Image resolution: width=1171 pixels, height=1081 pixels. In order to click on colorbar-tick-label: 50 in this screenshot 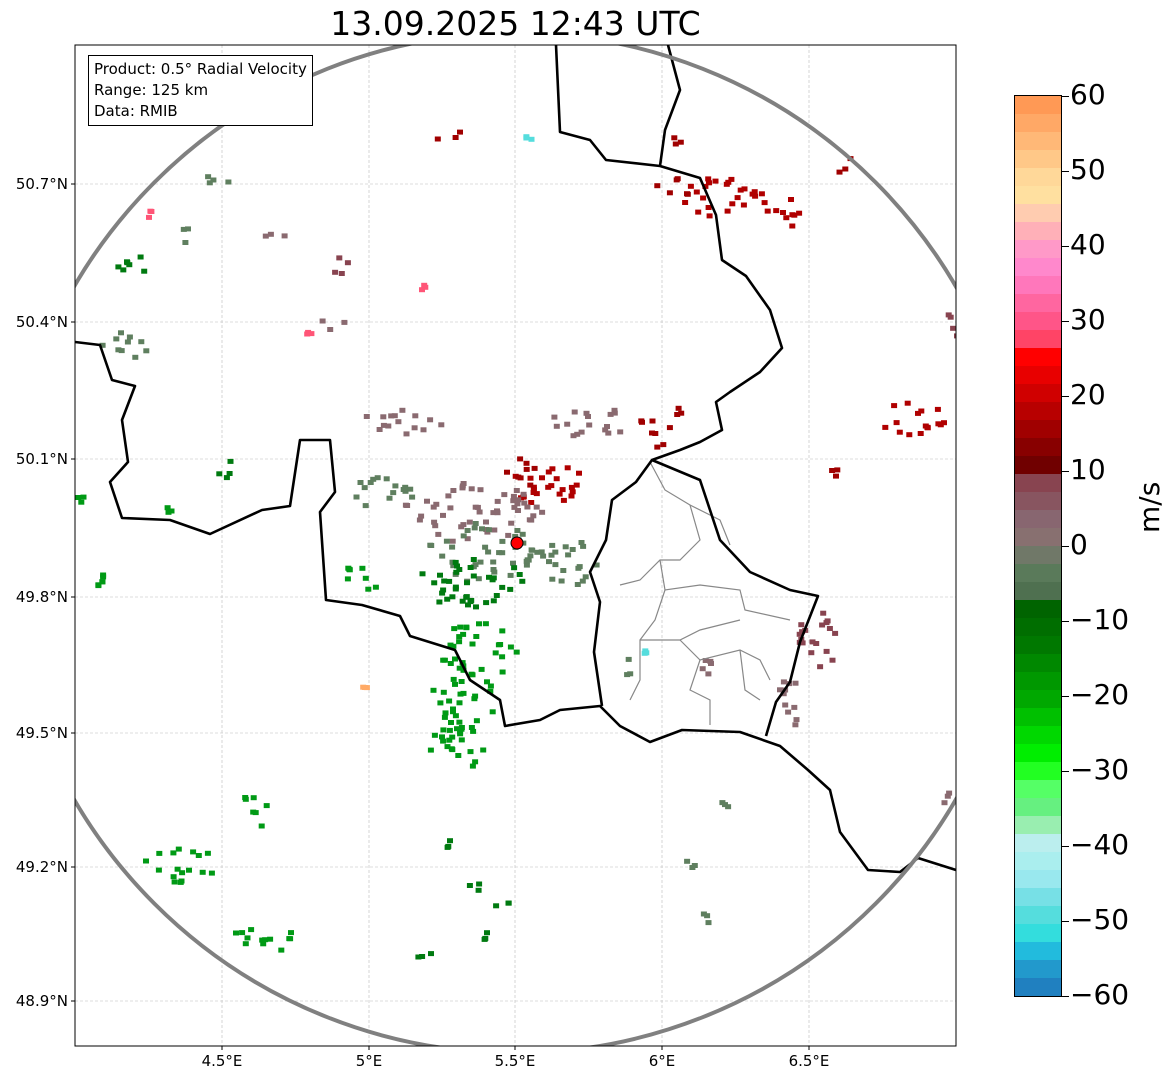, I will do `click(1088, 169)`.